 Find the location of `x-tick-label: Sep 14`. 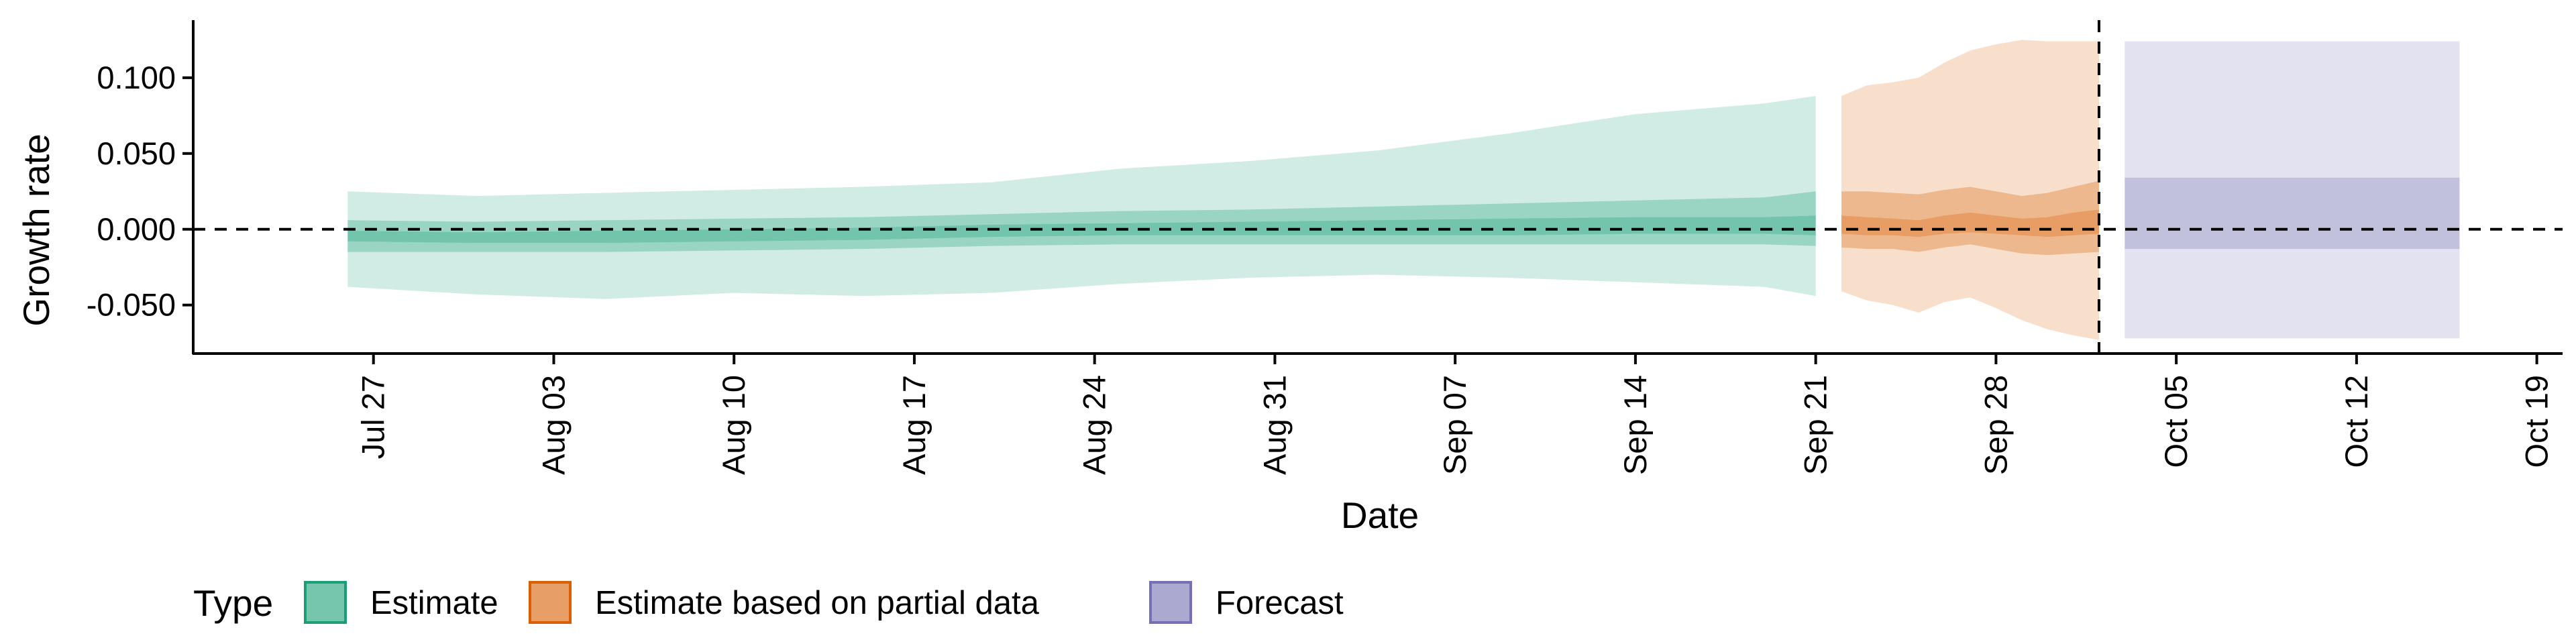

x-tick-label: Sep 14 is located at coordinates (1635, 425).